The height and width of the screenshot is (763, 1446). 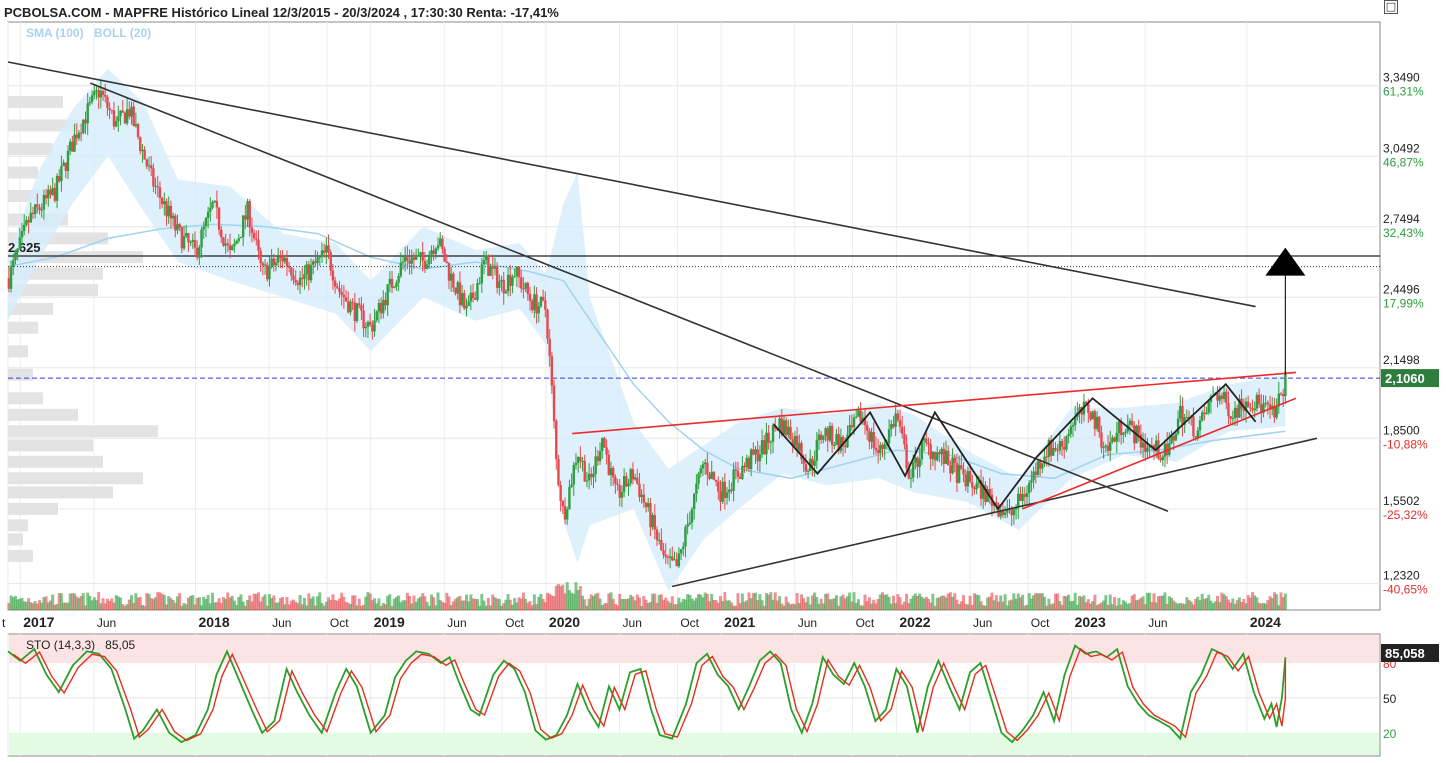 What do you see at coordinates (1015, 446) in the screenshot?
I see `zigzag-pattern` at bounding box center [1015, 446].